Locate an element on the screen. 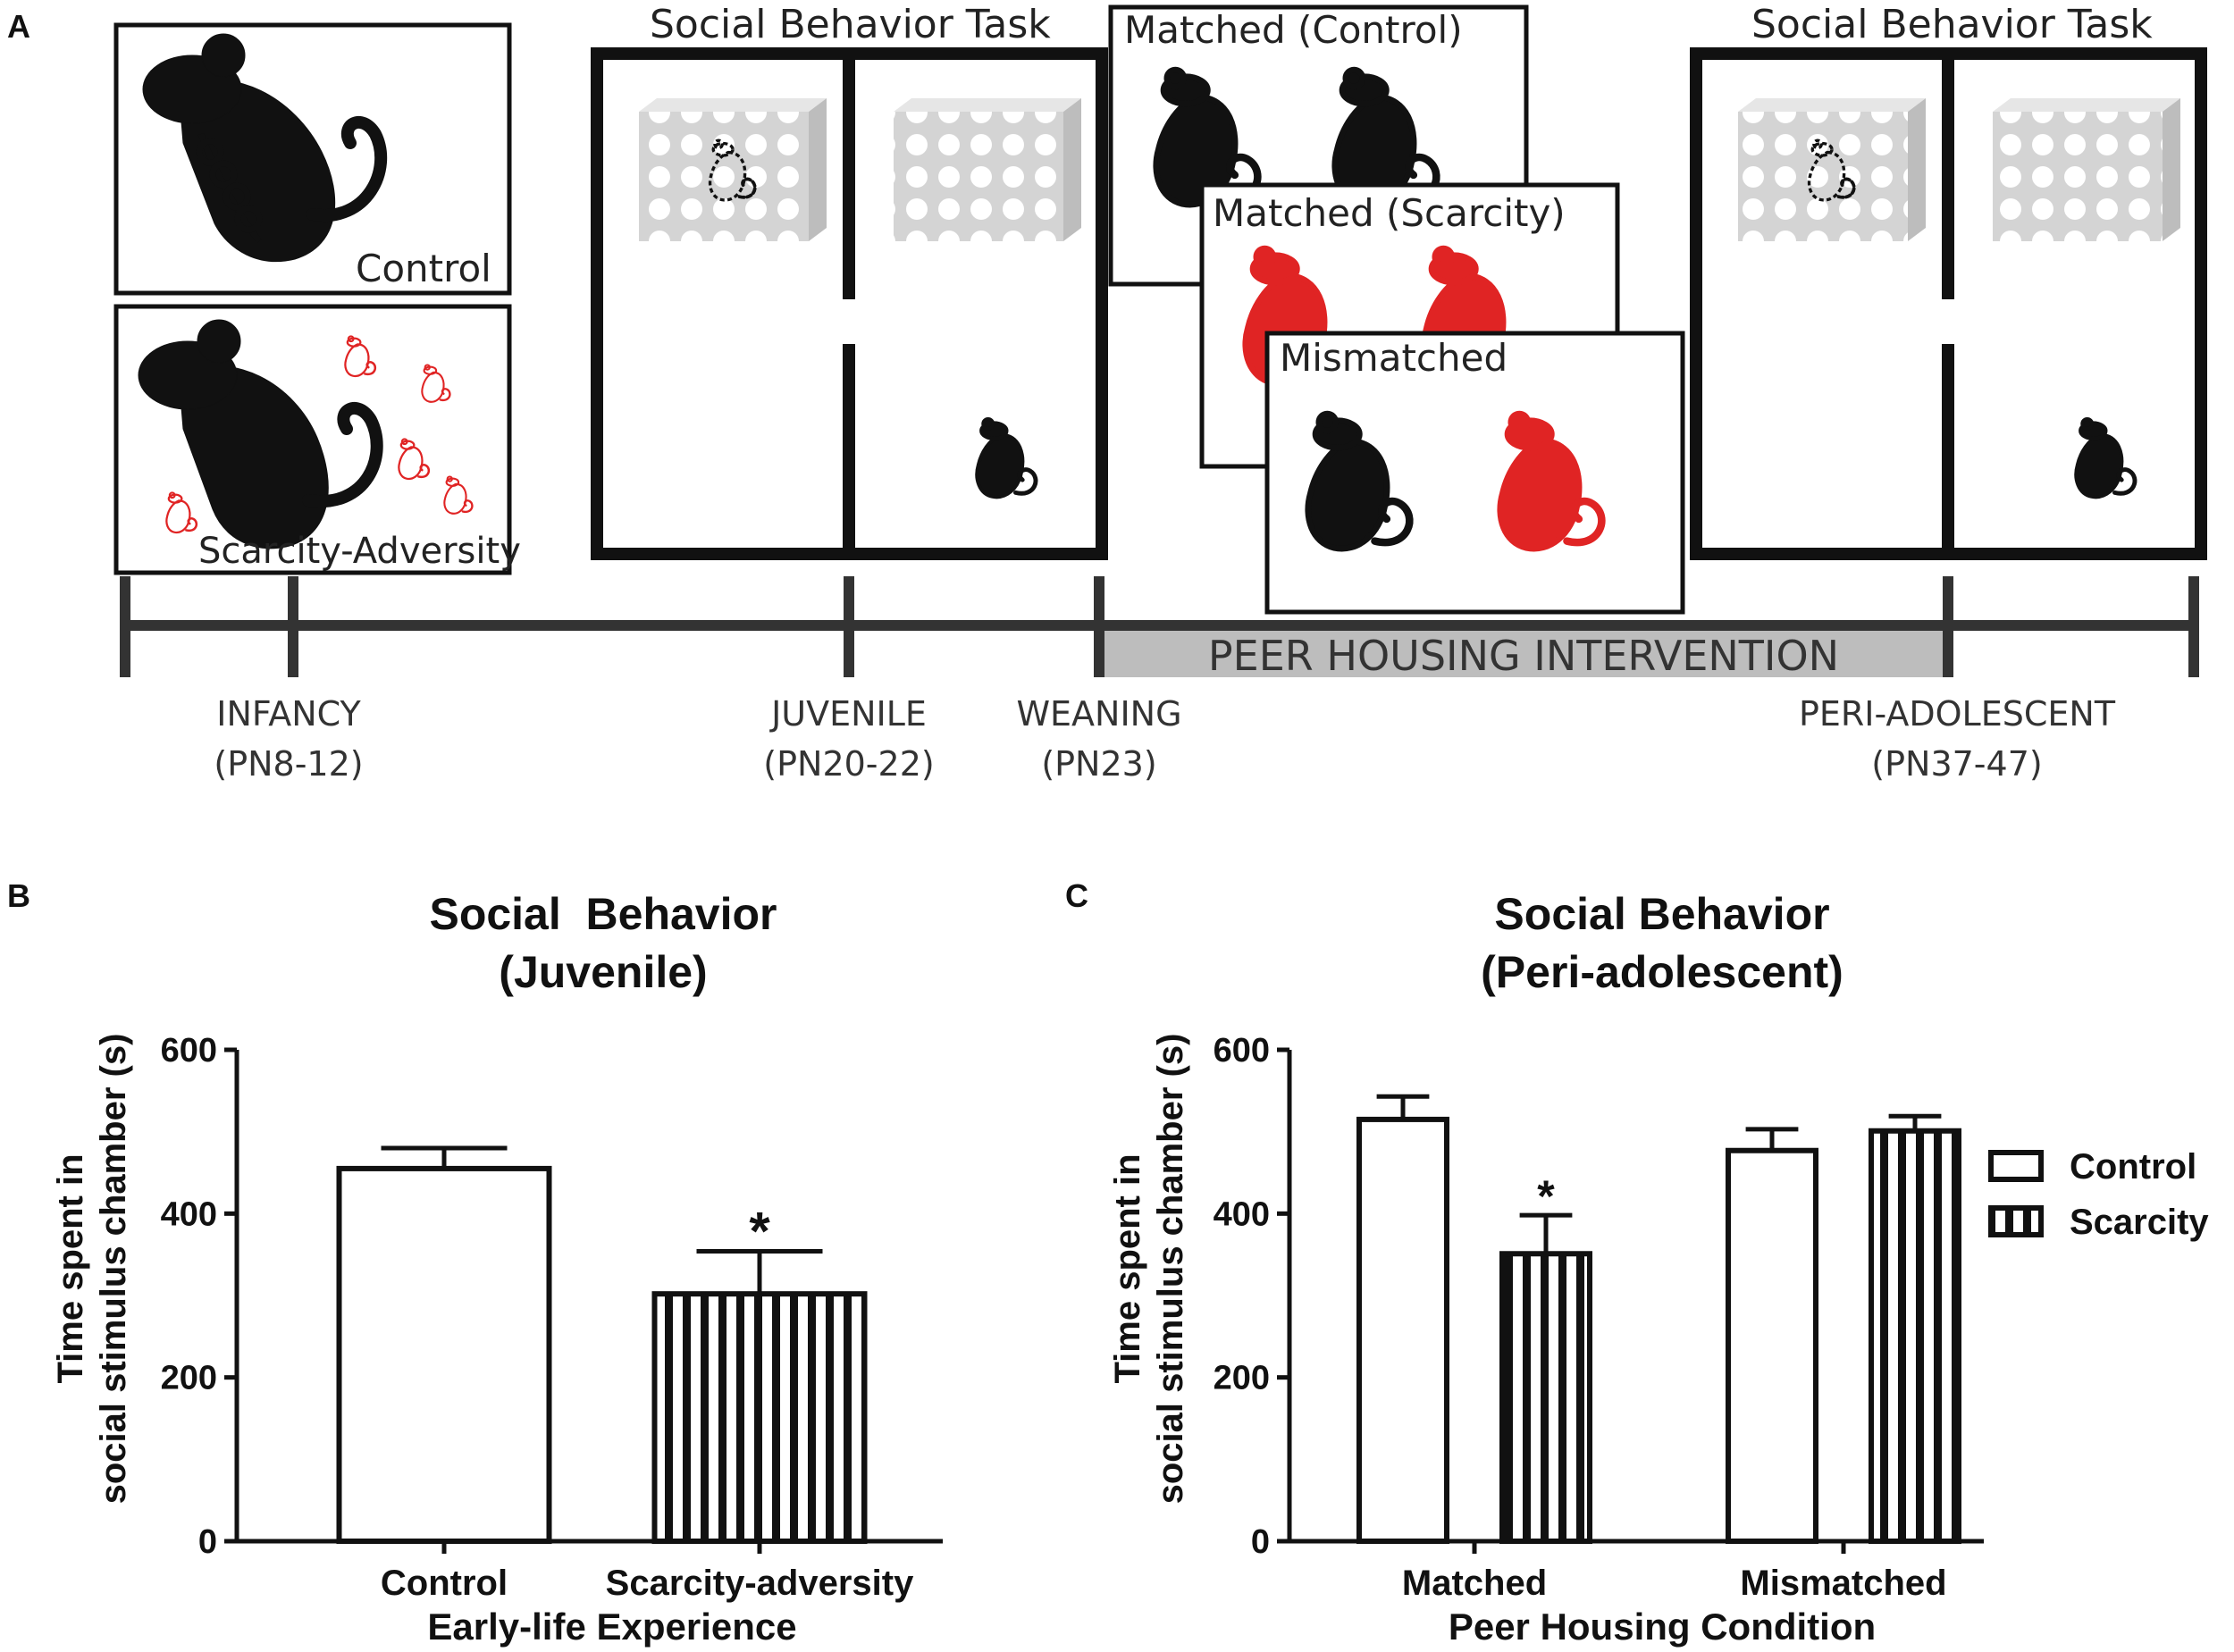 Image resolution: width=2234 pixels, height=1652 pixels. legend-label: Scarcity is located at coordinates (2139, 1222).